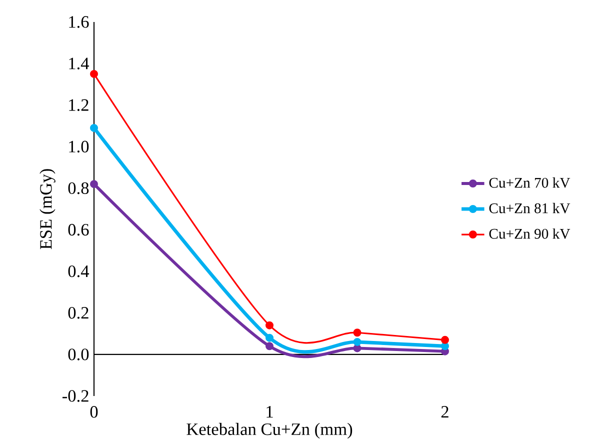 The image size is (614, 444). What do you see at coordinates (78, 313) in the screenshot?
I see `y-tick-label: 0.2` at bounding box center [78, 313].